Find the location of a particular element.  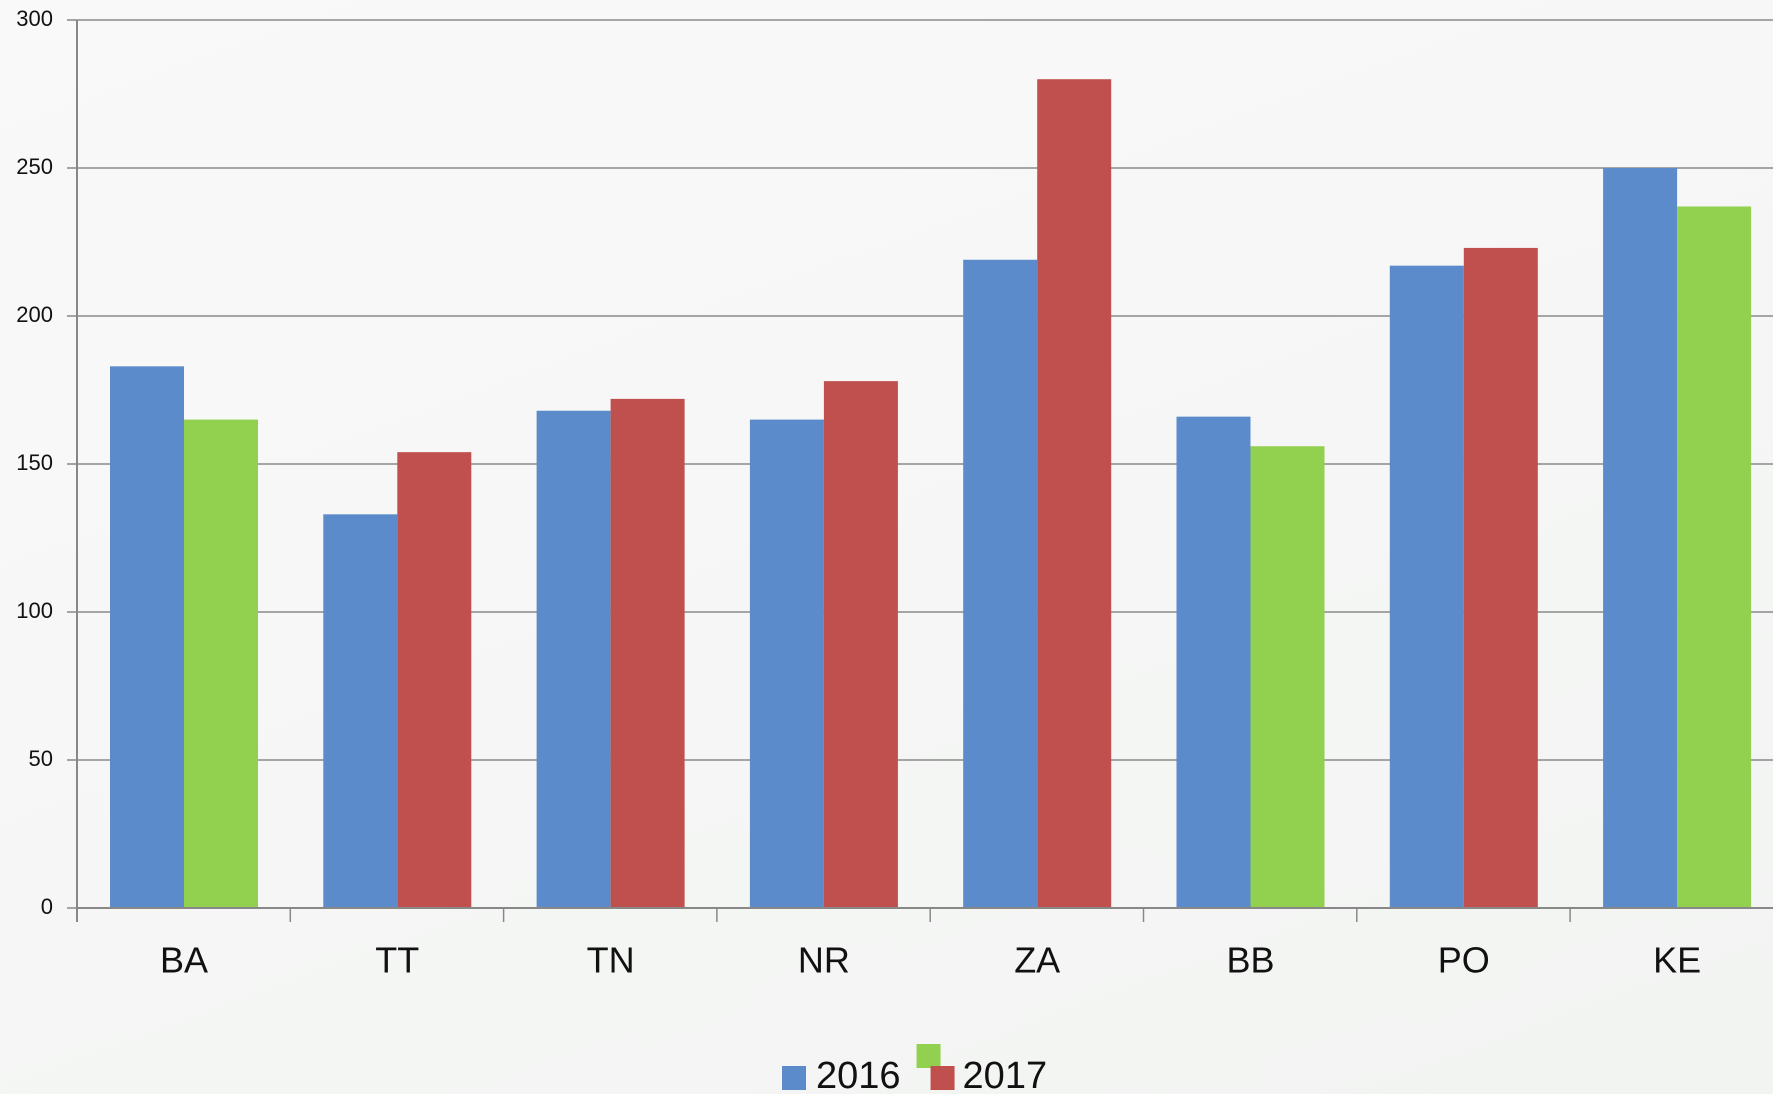

legend-label: 2017 is located at coordinates (1005, 1074).